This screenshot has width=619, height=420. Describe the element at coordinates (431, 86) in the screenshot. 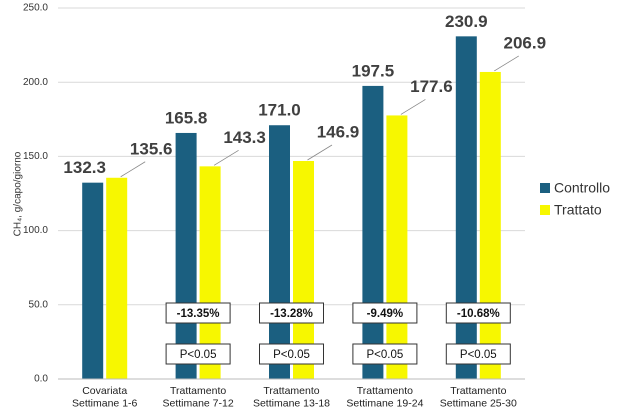

I see `value-label: 177.6` at that location.